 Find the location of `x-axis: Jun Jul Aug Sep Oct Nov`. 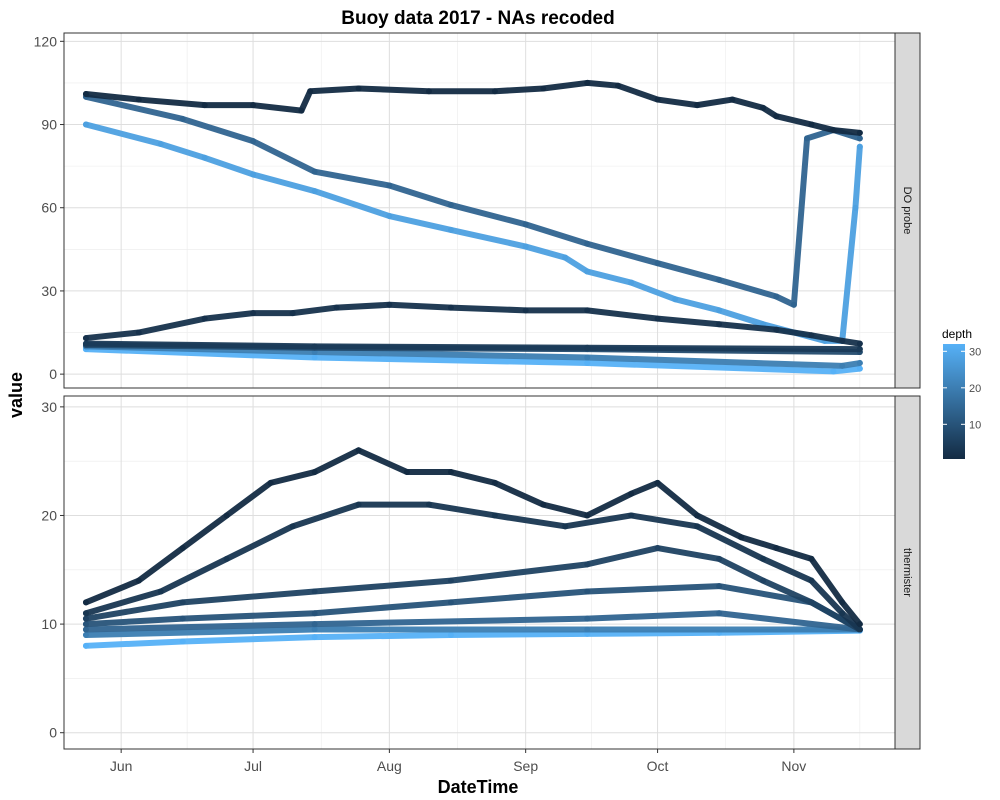

x-axis: Jun Jul Aug Sep Oct Nov is located at coordinates (458, 761).